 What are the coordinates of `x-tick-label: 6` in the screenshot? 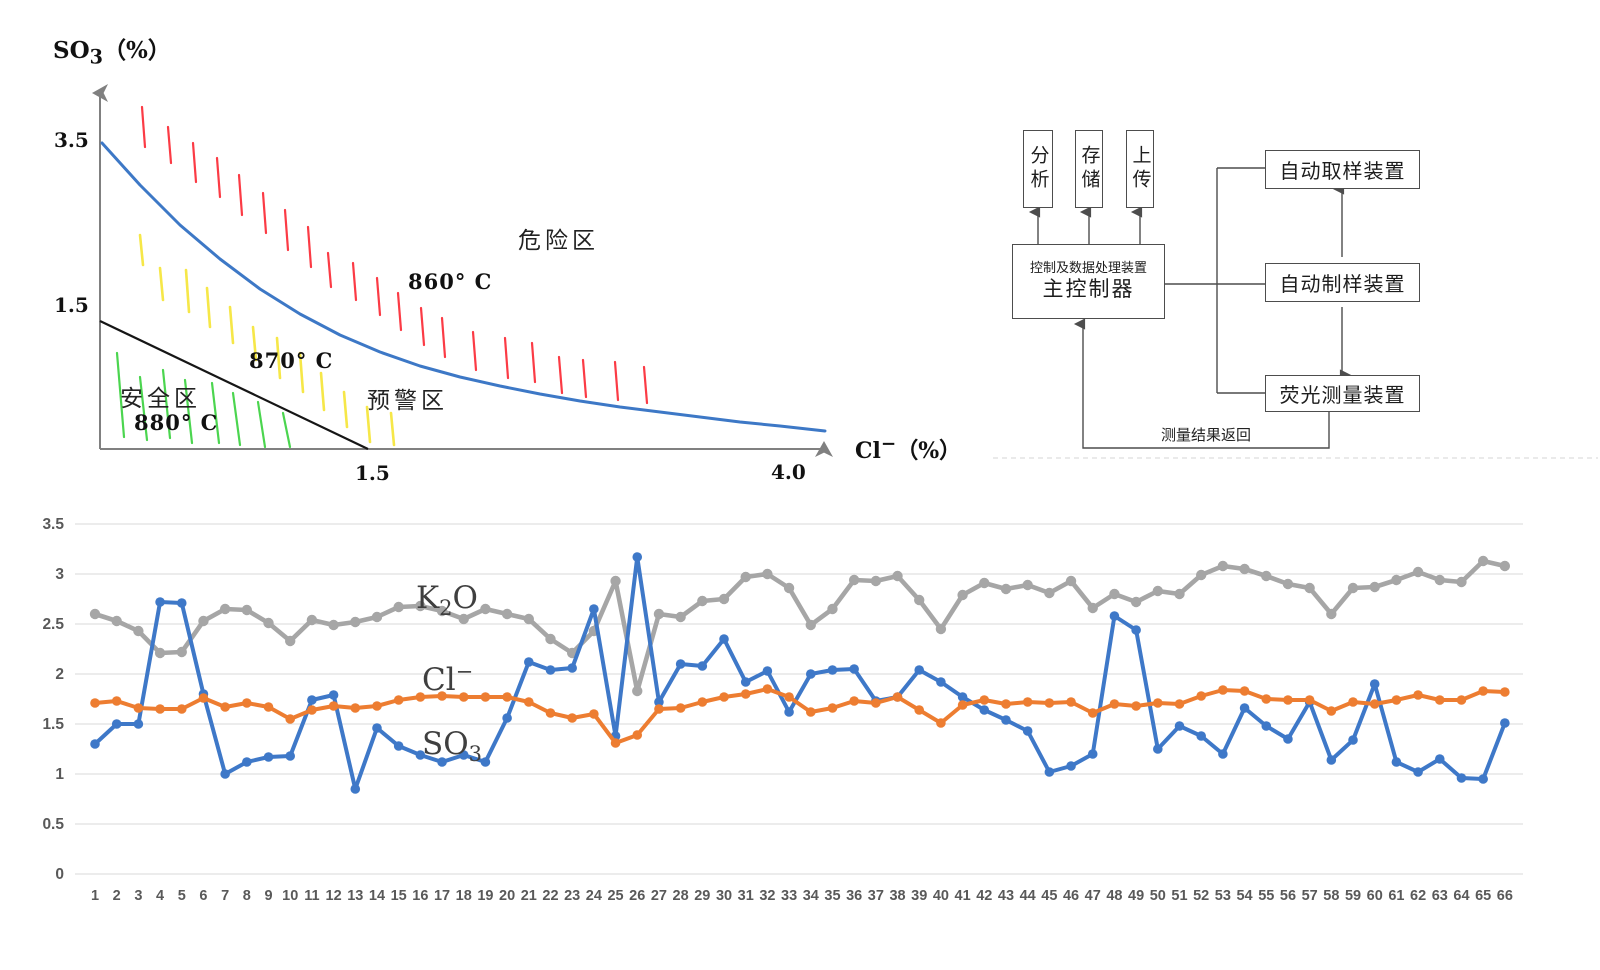 It's located at (203, 896).